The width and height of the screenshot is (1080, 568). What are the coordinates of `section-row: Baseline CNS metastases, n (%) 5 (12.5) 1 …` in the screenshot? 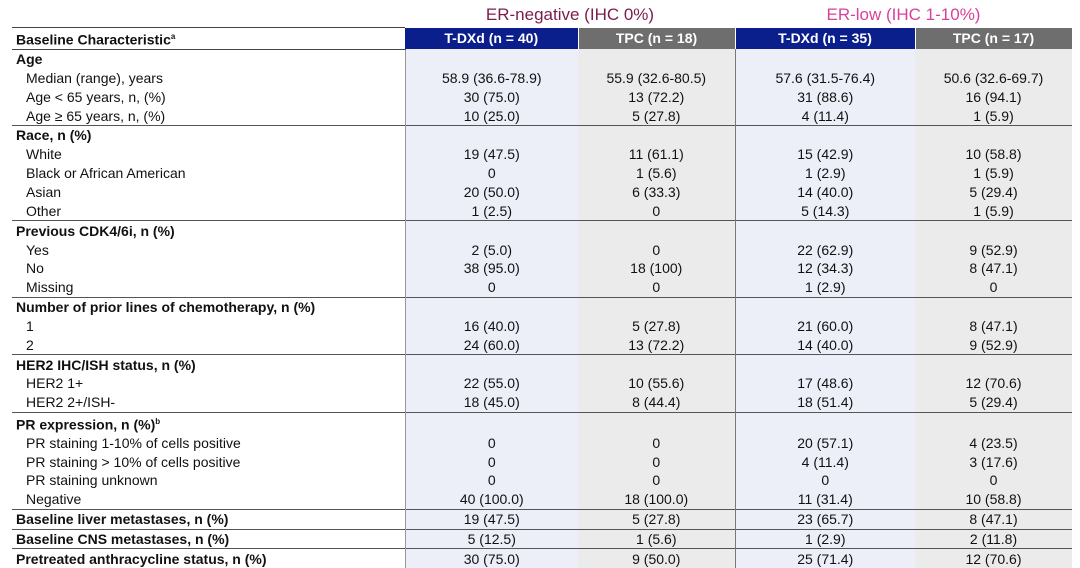 It's located at (542, 538).